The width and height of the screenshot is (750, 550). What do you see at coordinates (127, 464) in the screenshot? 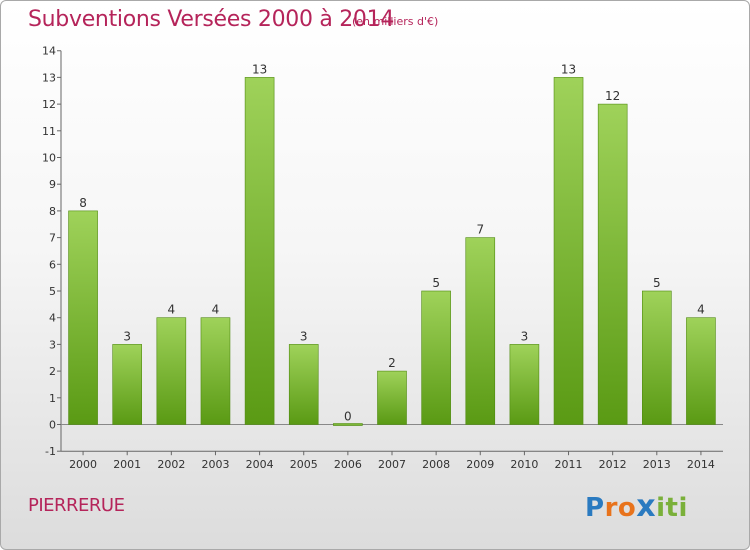
I see `x-tick-label: 2001` at bounding box center [127, 464].